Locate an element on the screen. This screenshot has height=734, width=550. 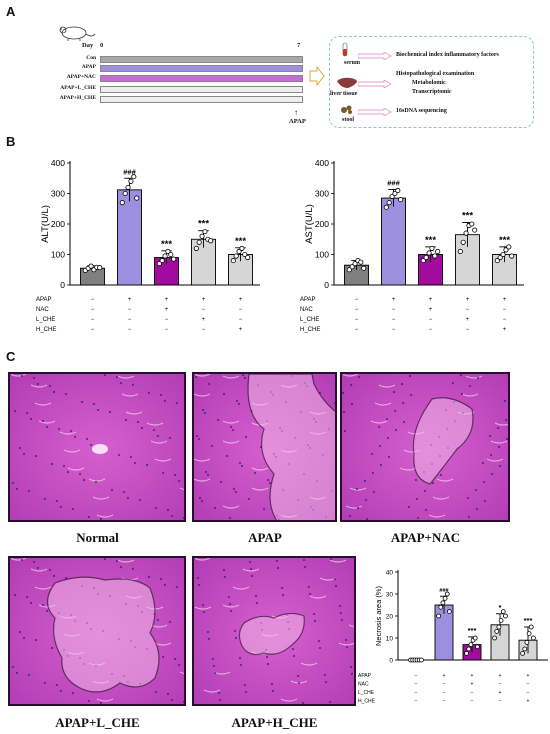
y-tick-label: 30 is located at coordinates (390, 594).